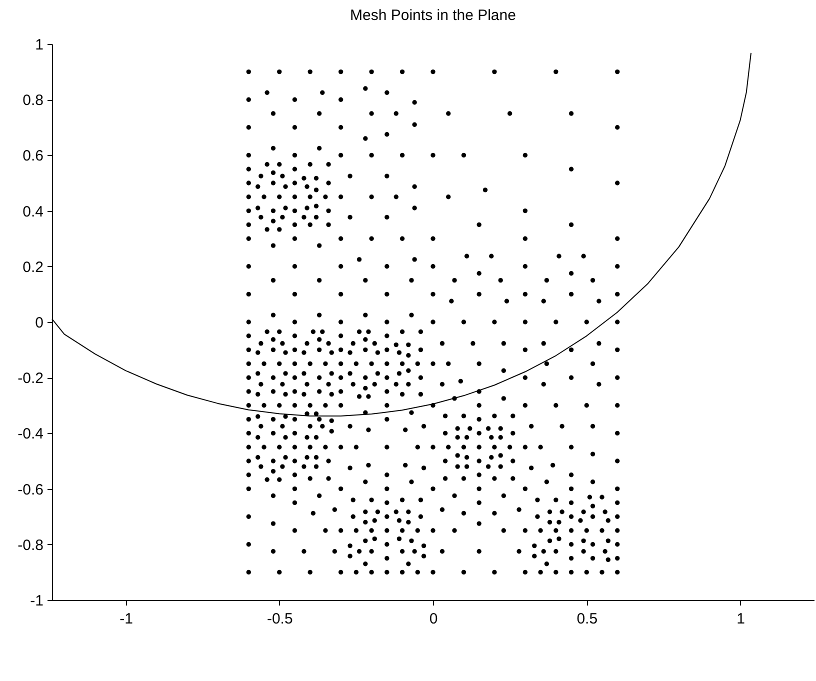 Image resolution: width=816 pixels, height=681 pixels. I want to click on y-tick-label: -0.8, so click(31, 545).